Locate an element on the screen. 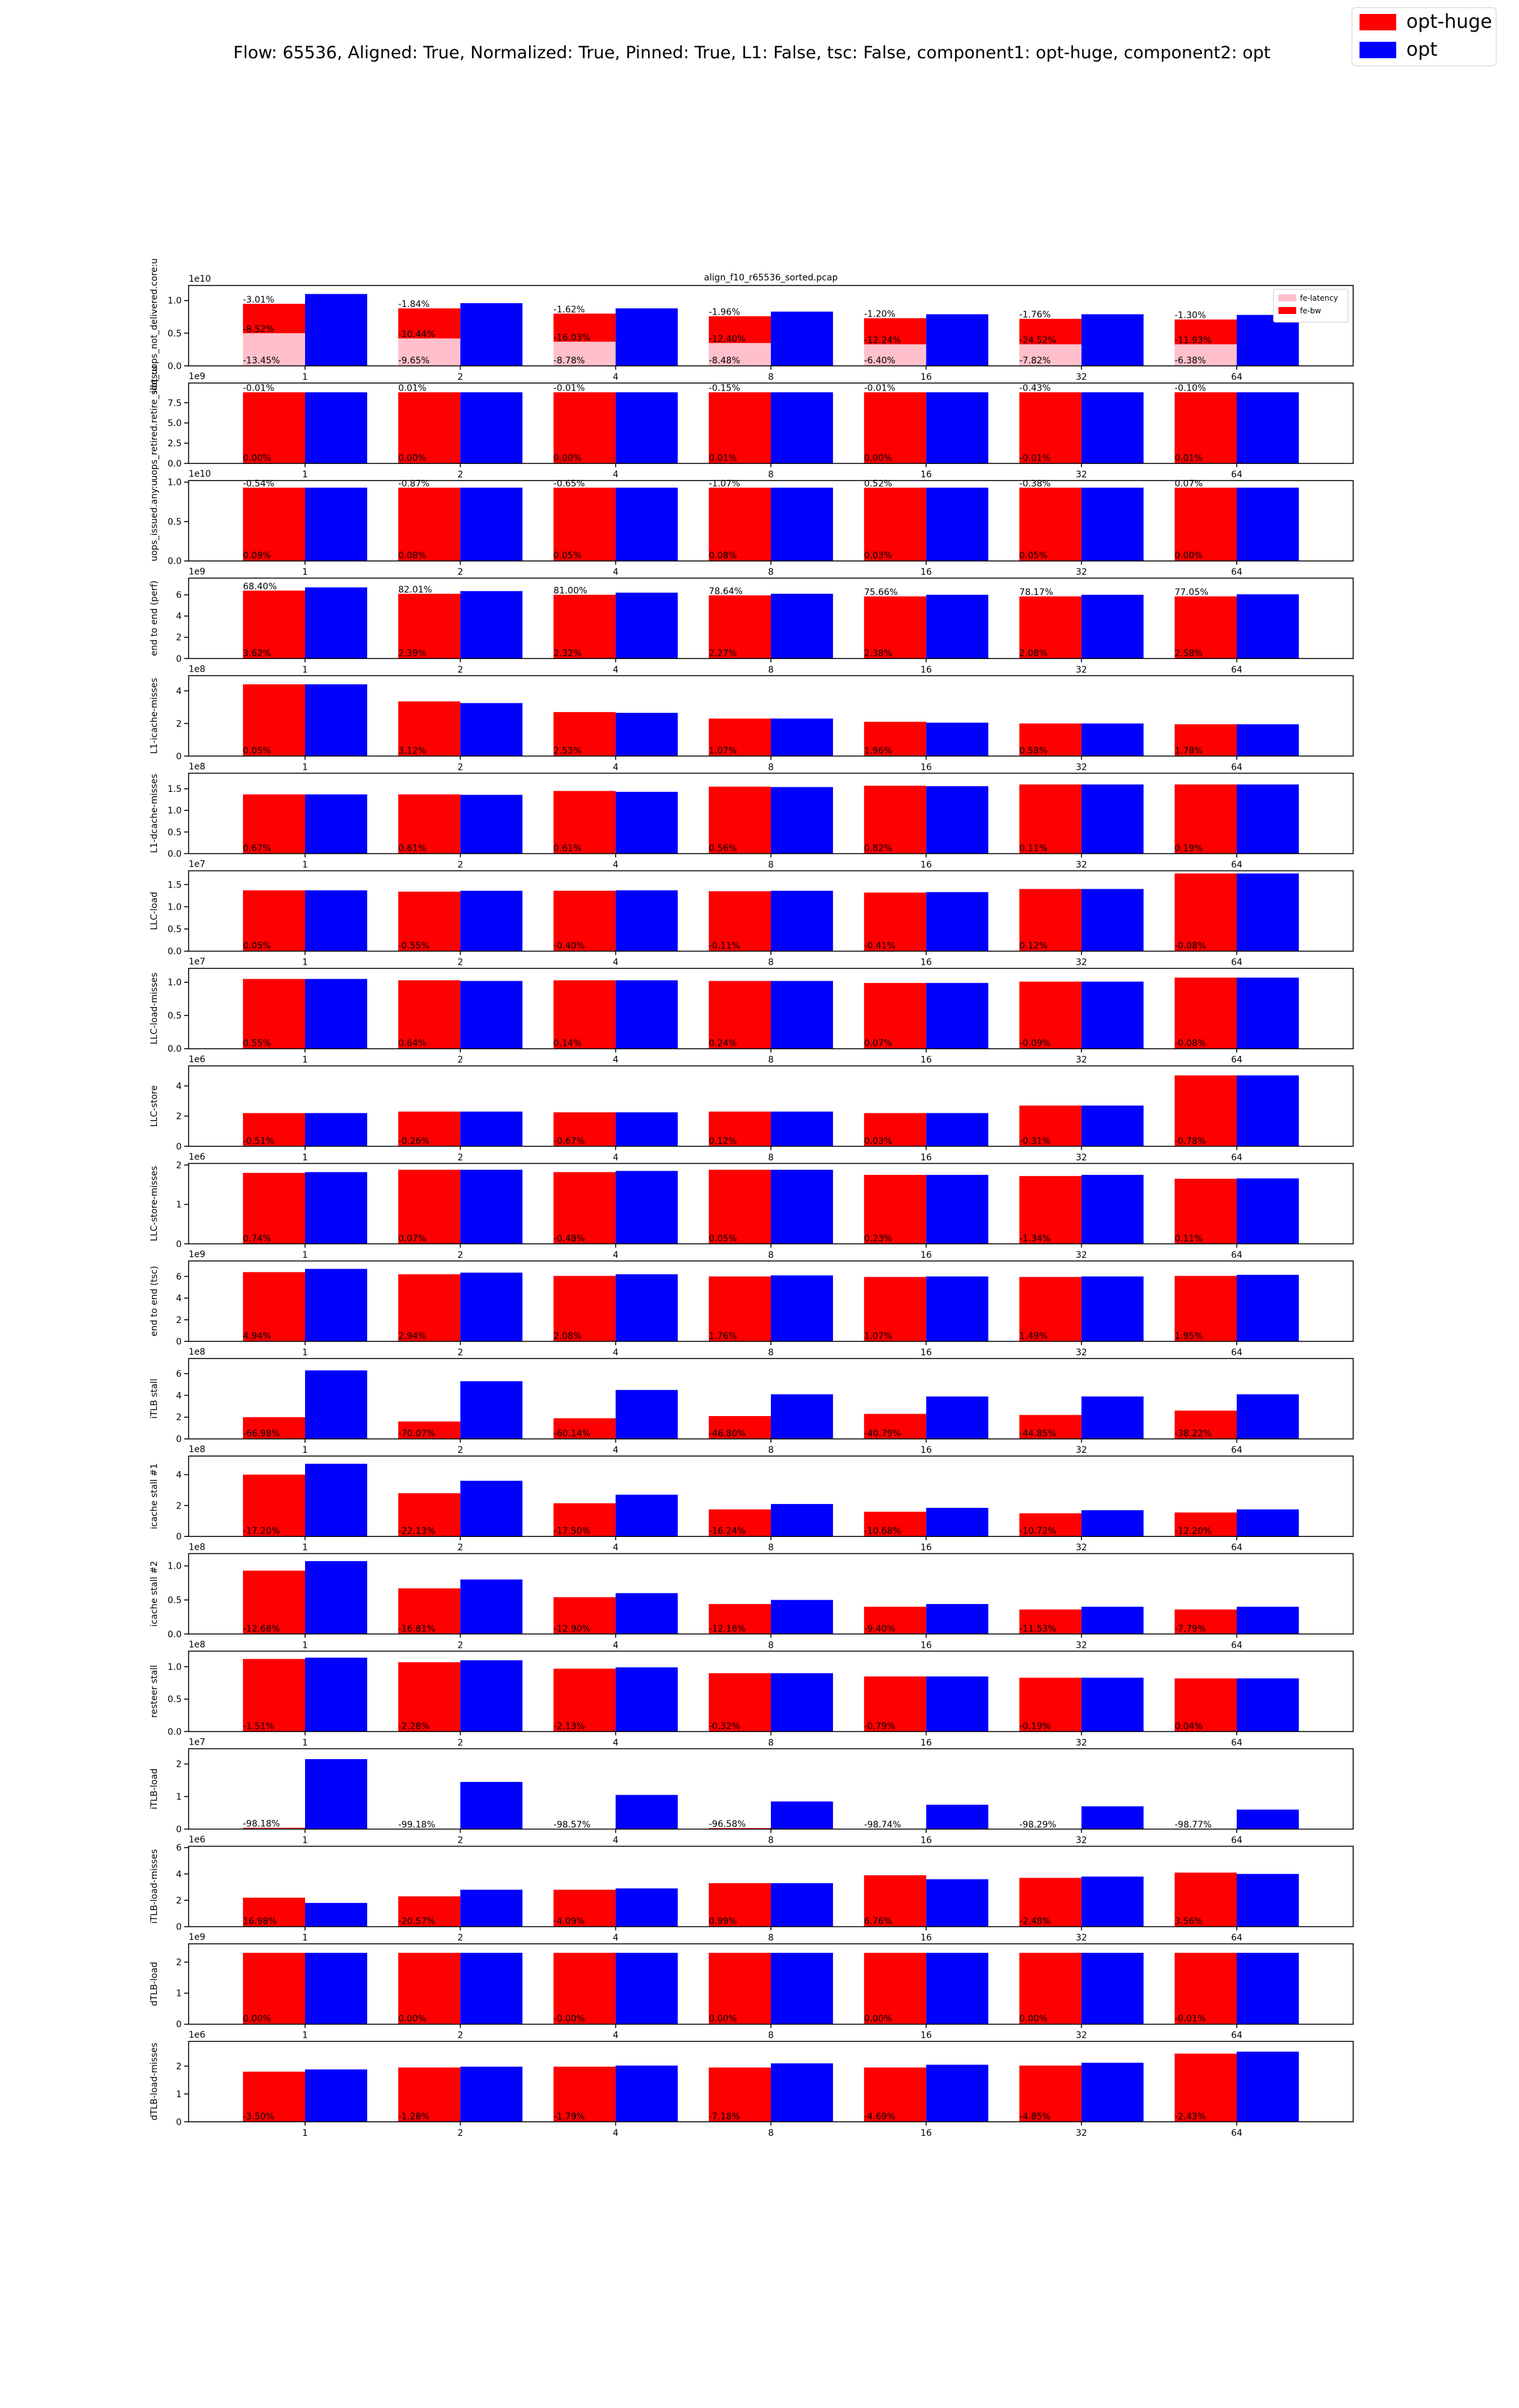  y-axis-label: iTLB-load-misses is located at coordinates (154, 1886).